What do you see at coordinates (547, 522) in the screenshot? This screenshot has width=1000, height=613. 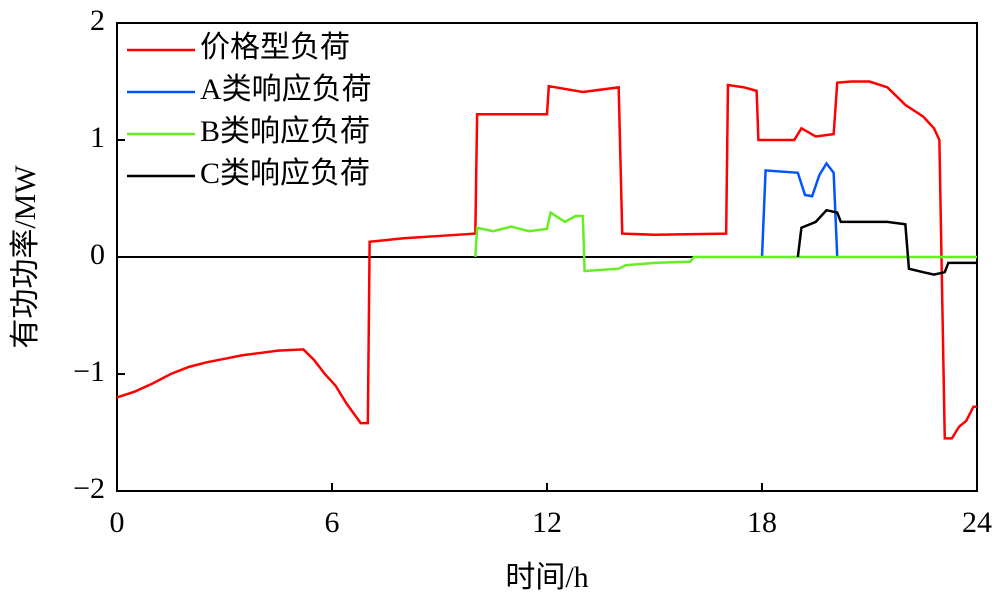 I see `x-tick-label: 12` at bounding box center [547, 522].